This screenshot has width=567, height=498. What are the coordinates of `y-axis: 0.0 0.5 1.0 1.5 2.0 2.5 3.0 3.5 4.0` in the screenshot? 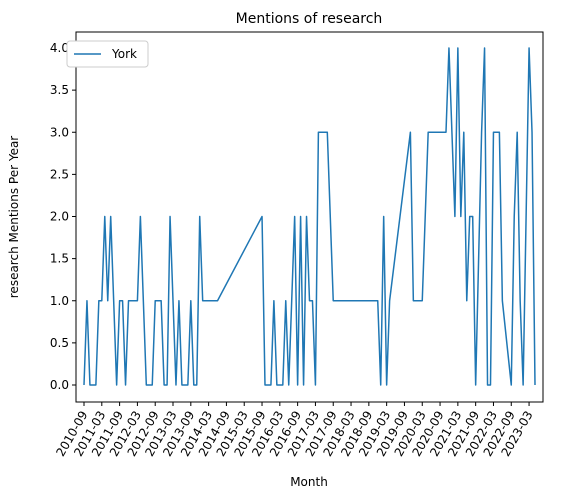 It's located at (63, 216).